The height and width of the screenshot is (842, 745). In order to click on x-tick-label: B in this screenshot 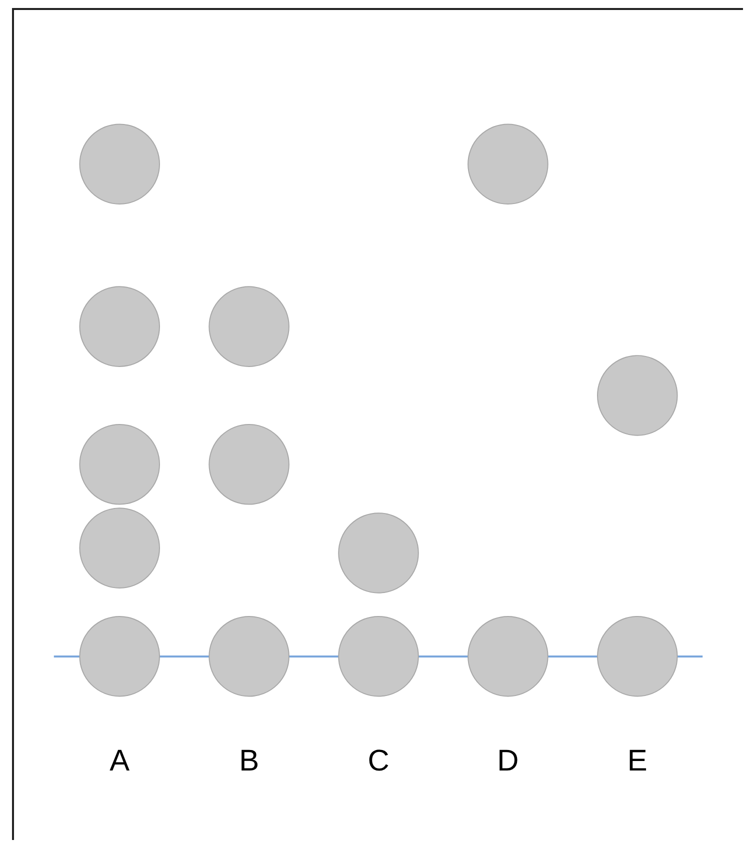, I will do `click(249, 761)`.